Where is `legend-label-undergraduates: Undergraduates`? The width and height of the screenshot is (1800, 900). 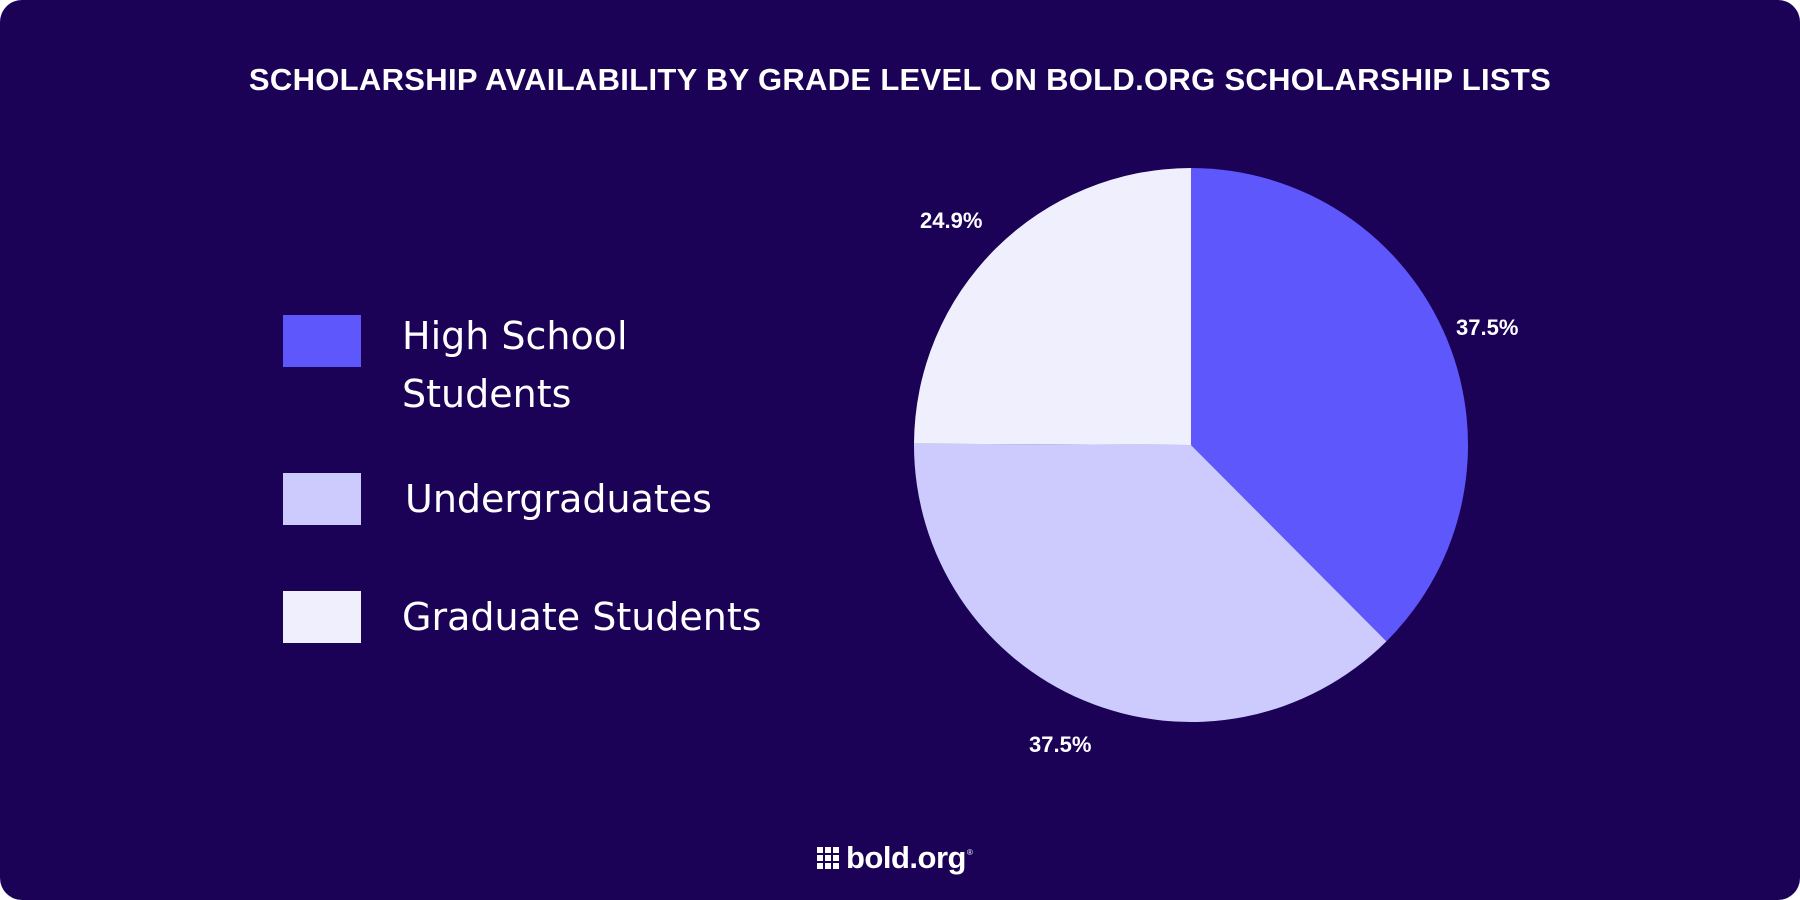 legend-label-undergraduates: Undergraduates is located at coordinates (558, 499).